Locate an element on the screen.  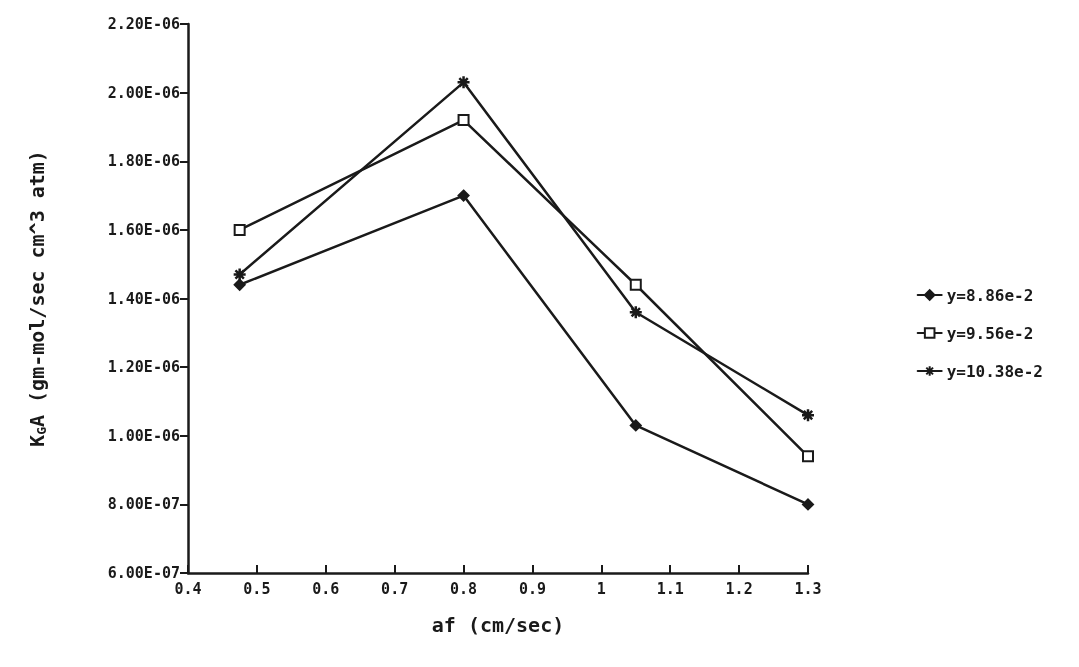
y-tick-label: 2.20E-06 is located at coordinates (143, 24).